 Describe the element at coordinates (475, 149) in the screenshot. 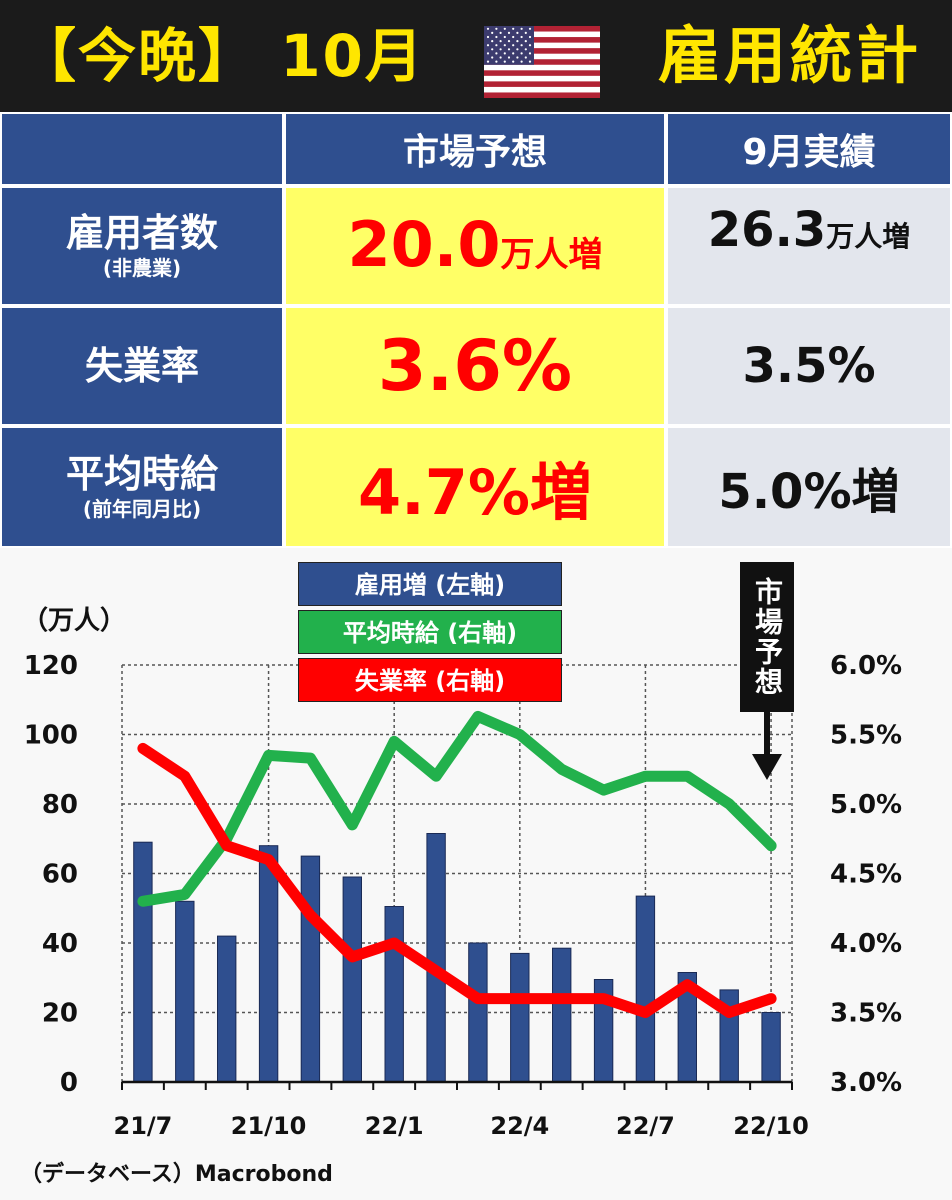

I see `column-header-forecast: 市場予想` at that location.